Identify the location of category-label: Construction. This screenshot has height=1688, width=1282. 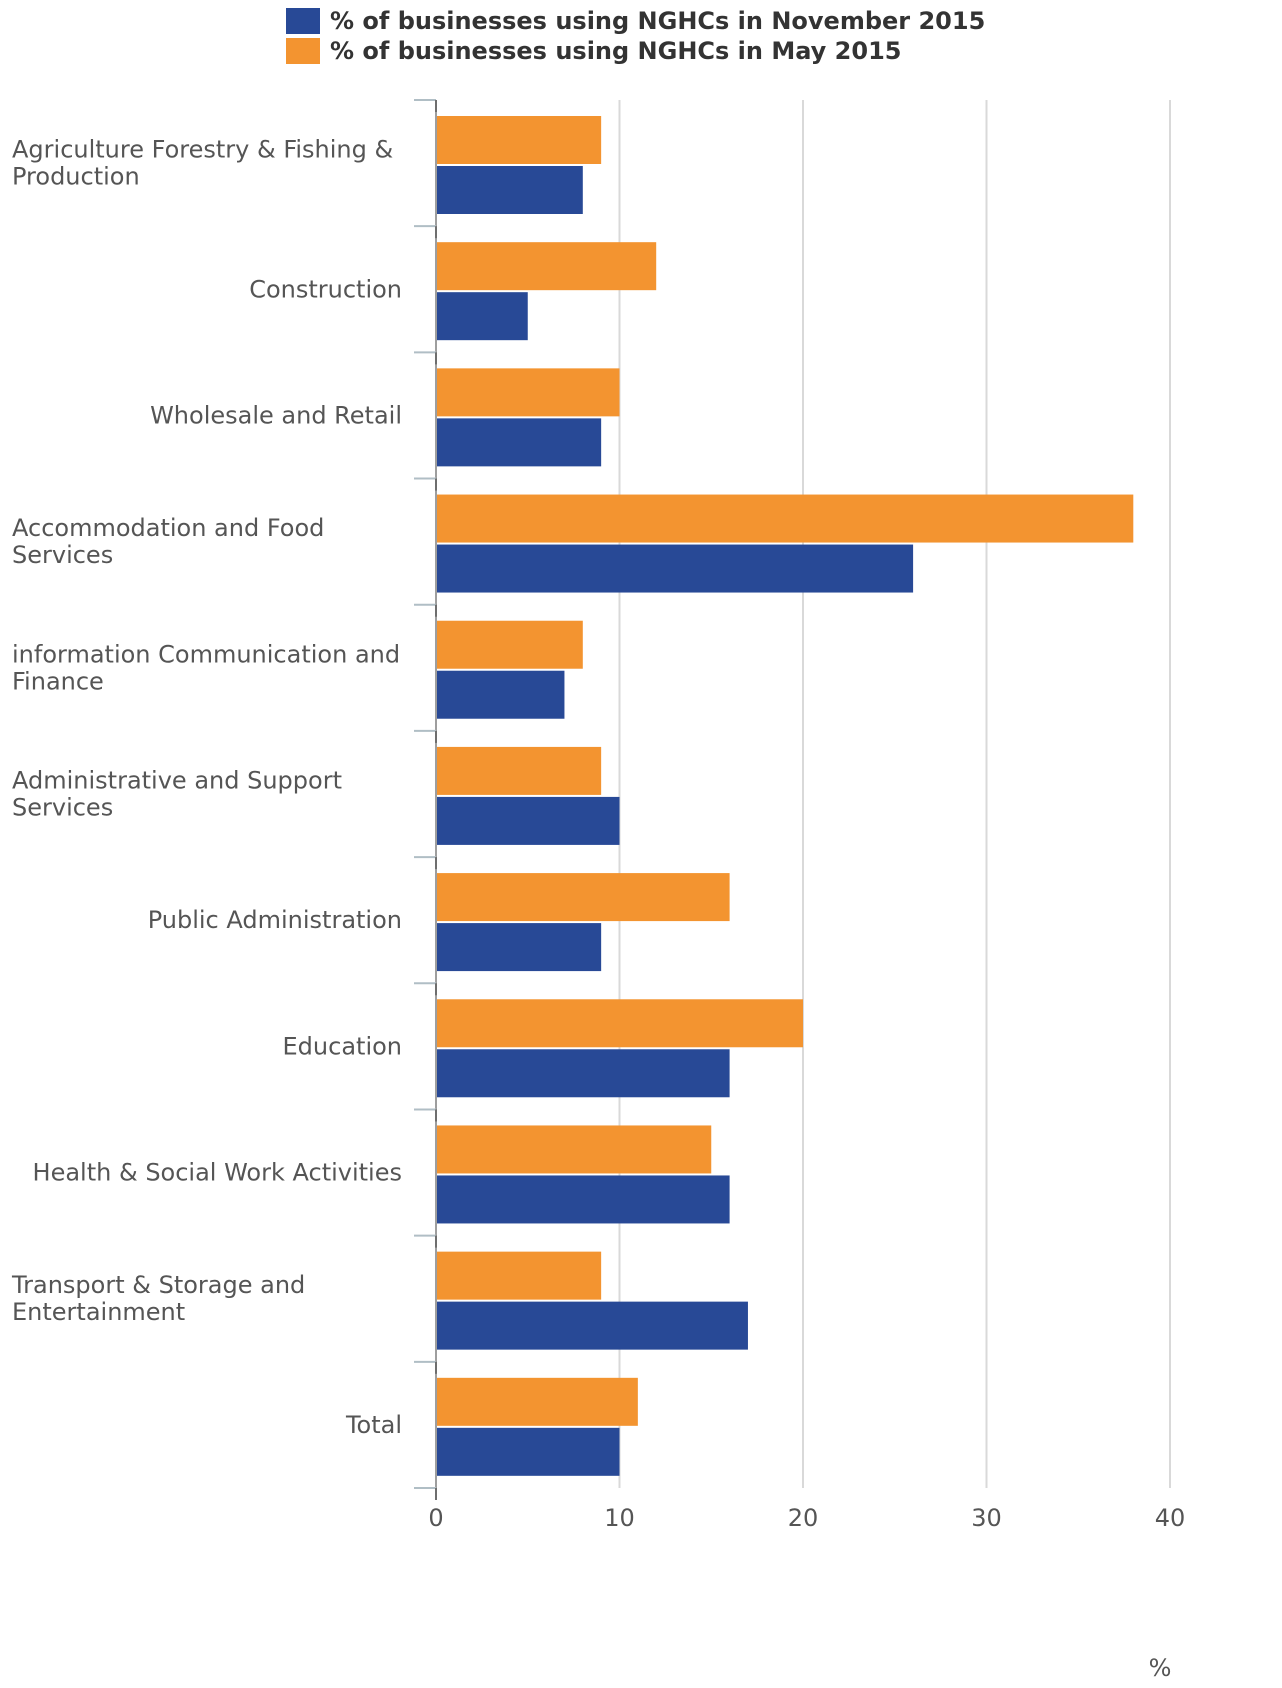
(325, 289).